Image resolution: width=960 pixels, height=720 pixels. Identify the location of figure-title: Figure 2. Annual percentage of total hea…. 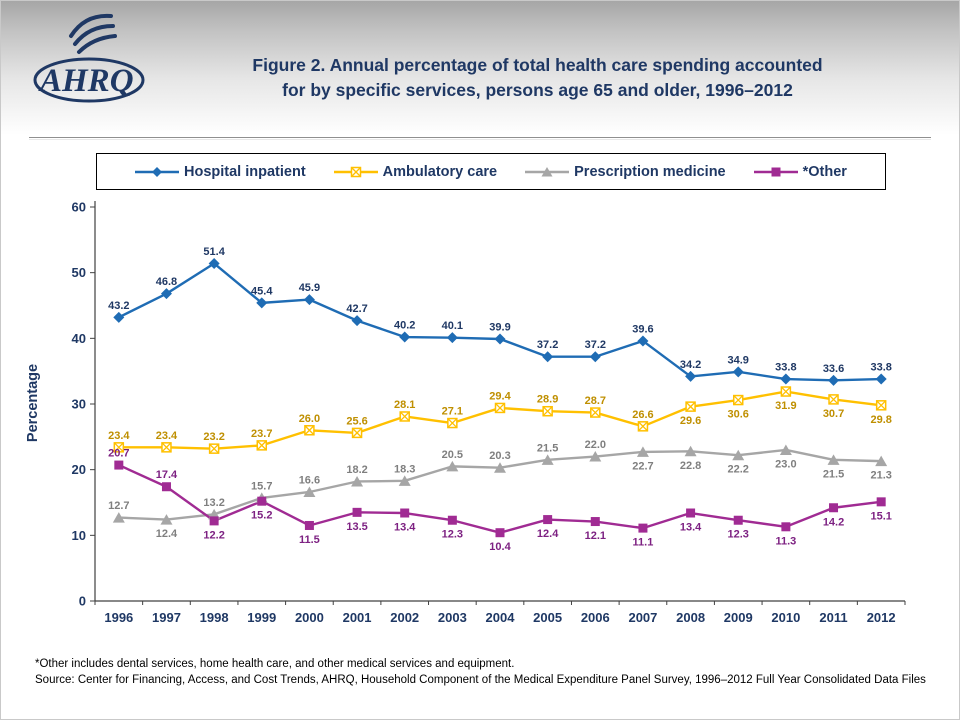
(537, 78).